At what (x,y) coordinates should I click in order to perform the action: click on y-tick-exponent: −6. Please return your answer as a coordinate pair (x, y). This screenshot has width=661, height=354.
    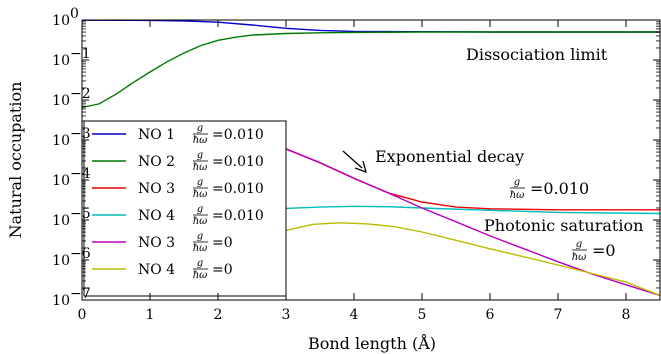
    Looking at the image, I should click on (80, 254).